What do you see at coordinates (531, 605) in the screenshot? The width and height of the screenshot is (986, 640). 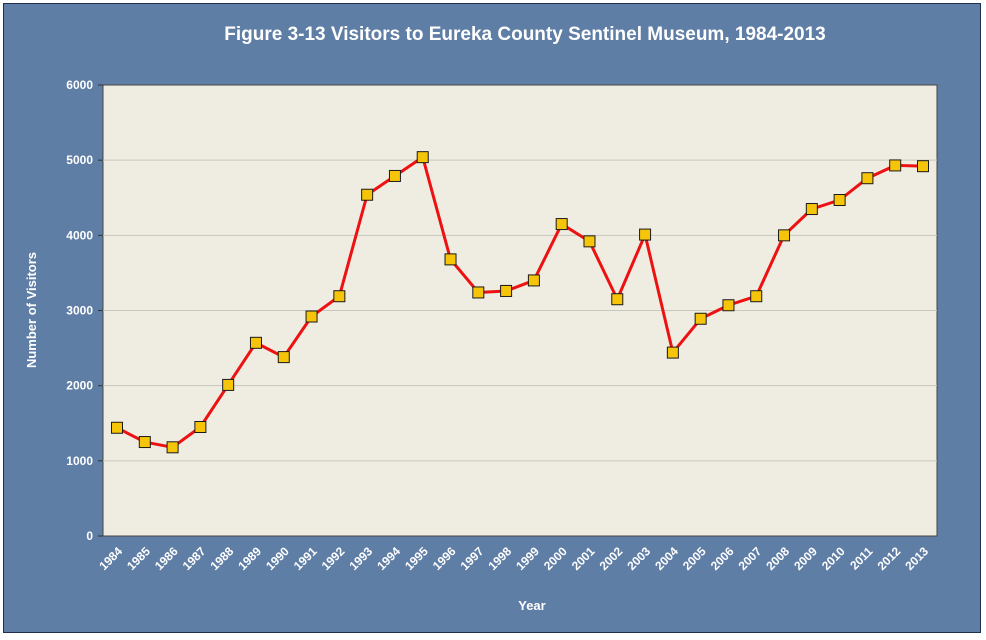 I see `x-axis-label: Year` at bounding box center [531, 605].